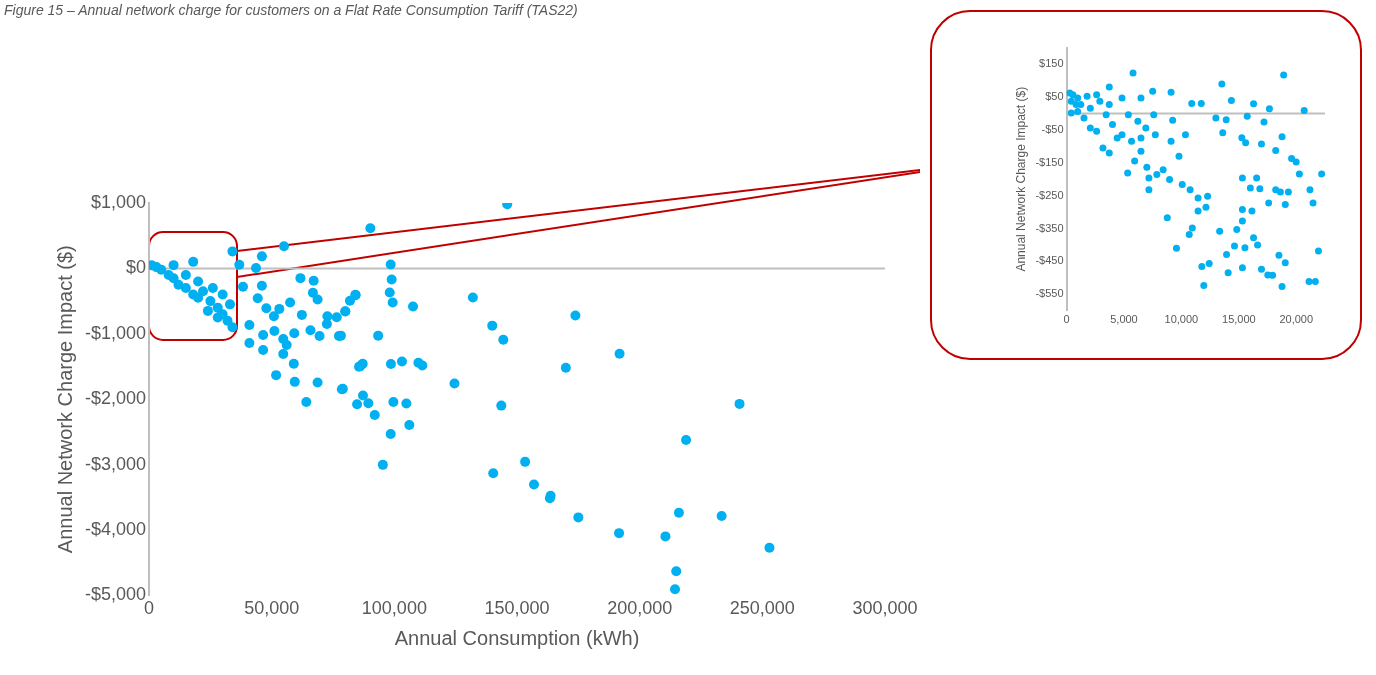 The height and width of the screenshot is (675, 1376). What do you see at coordinates (1049, 194) in the screenshot?
I see `y-tick-label: -$250` at bounding box center [1049, 194].